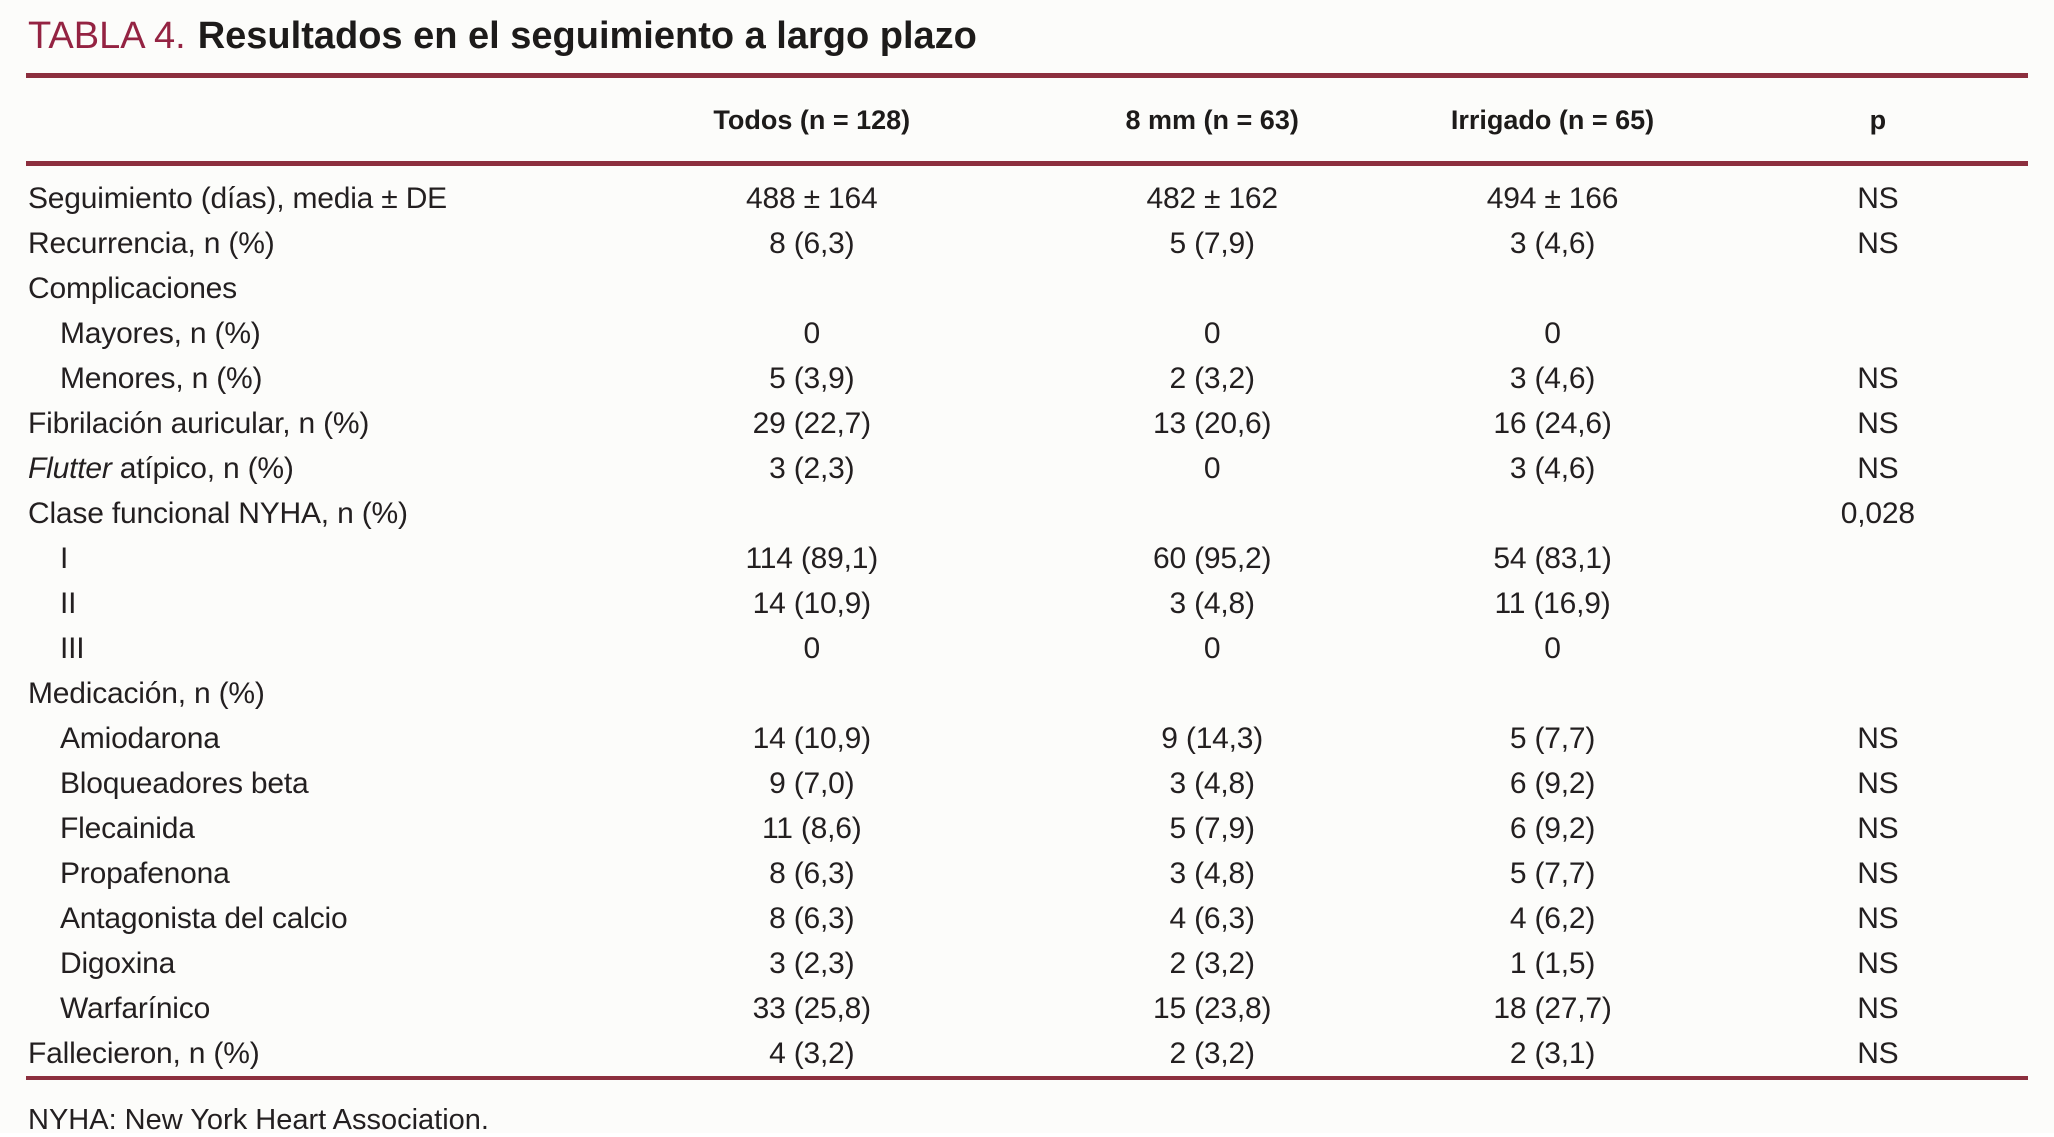 The height and width of the screenshot is (1137, 2054). I want to click on cell-value: 4 (6,3), so click(1212, 918).